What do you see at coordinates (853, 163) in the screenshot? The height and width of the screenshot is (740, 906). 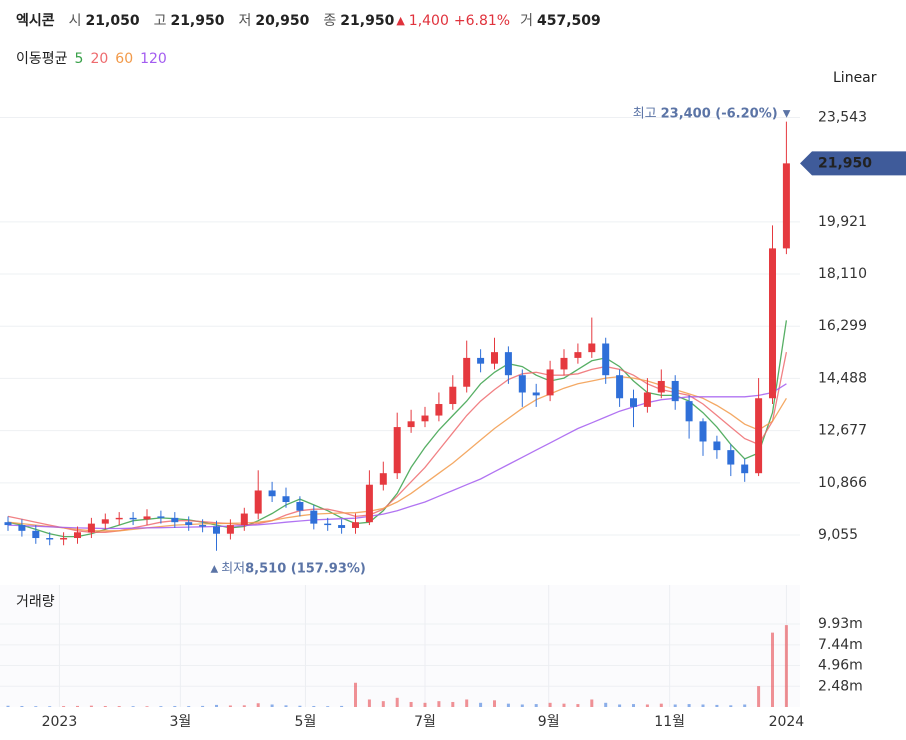 I see `last-price-tag` at bounding box center [853, 163].